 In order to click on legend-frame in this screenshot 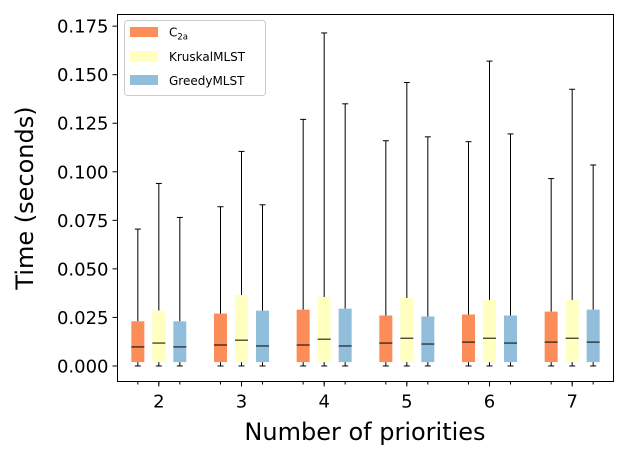, I will do `click(195, 58)`.